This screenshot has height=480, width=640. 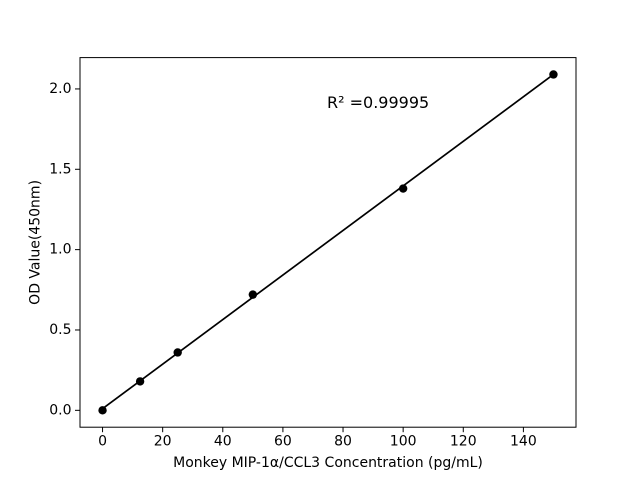 I want to click on x-tick-label: 40, so click(x=223, y=442).